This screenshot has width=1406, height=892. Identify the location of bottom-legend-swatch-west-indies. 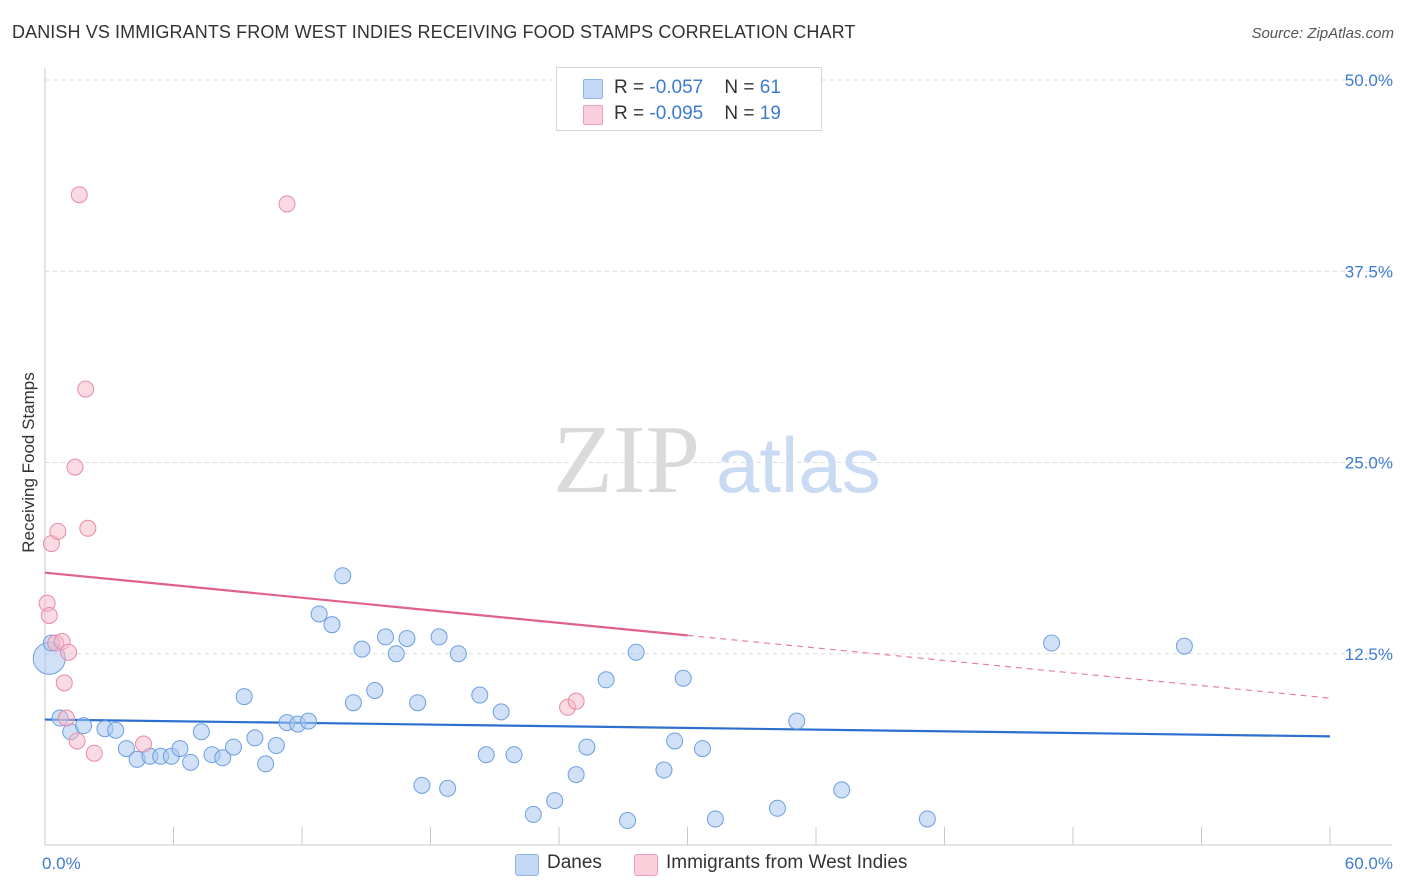
(646, 865).